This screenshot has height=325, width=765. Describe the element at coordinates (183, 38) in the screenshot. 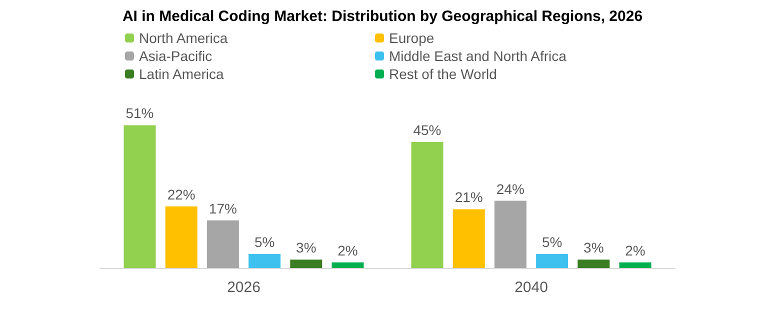

I see `legend-label: North America` at that location.